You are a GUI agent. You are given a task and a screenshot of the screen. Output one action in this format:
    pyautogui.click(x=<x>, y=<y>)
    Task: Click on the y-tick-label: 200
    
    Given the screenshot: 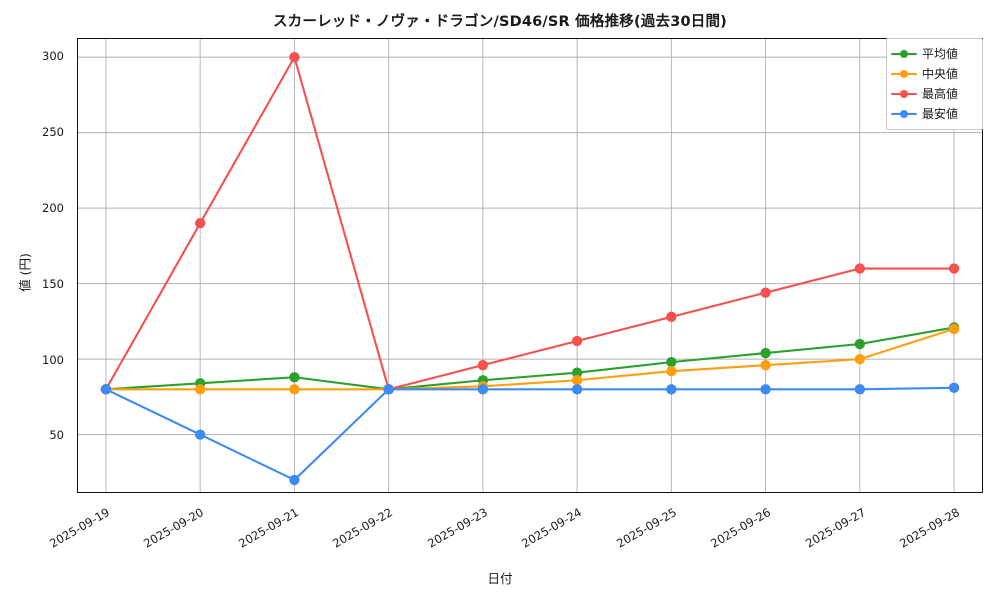 What is the action you would take?
    pyautogui.click(x=53, y=207)
    